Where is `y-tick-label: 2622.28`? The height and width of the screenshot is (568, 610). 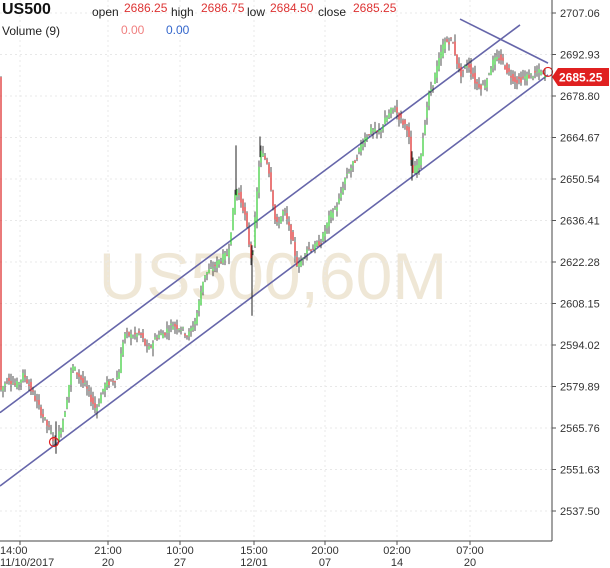 y-tick-label: 2622.28 is located at coordinates (580, 263).